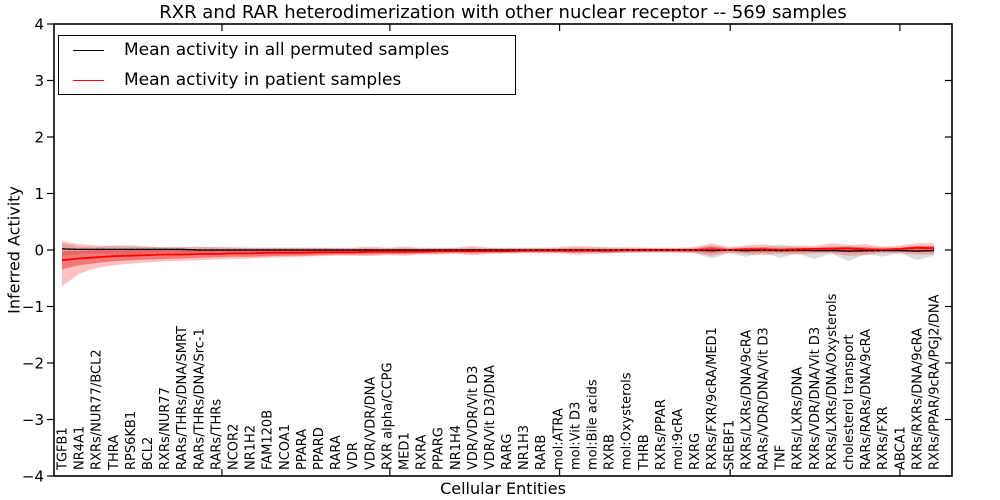 The width and height of the screenshot is (1000, 500). Describe the element at coordinates (473, 418) in the screenshot. I see `x-tick-label: VDR/VDR/Vit D3` at that location.